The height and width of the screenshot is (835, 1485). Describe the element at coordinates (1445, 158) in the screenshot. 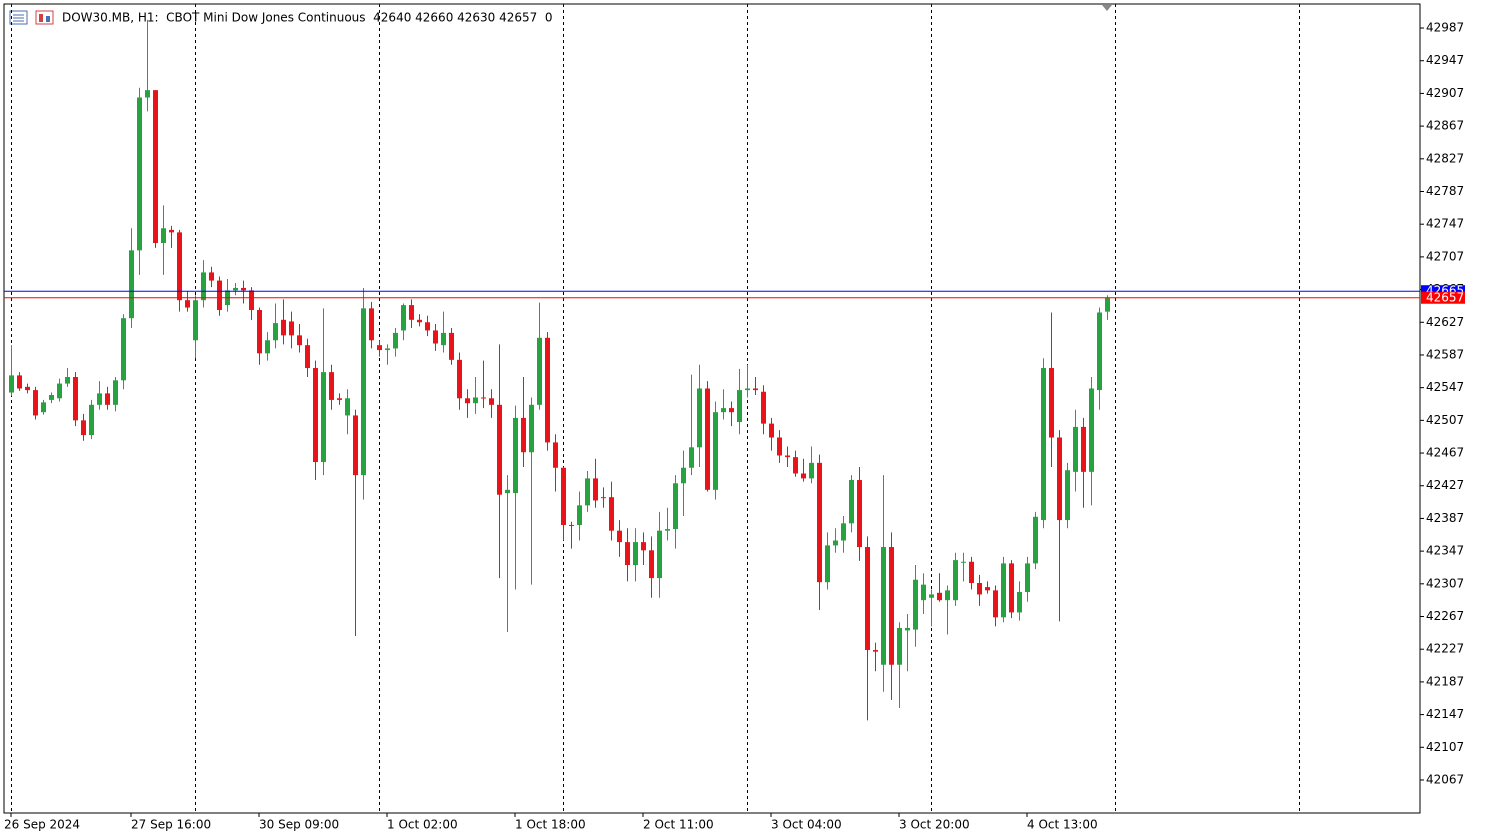

I see `y-tick-label: 42827` at that location.